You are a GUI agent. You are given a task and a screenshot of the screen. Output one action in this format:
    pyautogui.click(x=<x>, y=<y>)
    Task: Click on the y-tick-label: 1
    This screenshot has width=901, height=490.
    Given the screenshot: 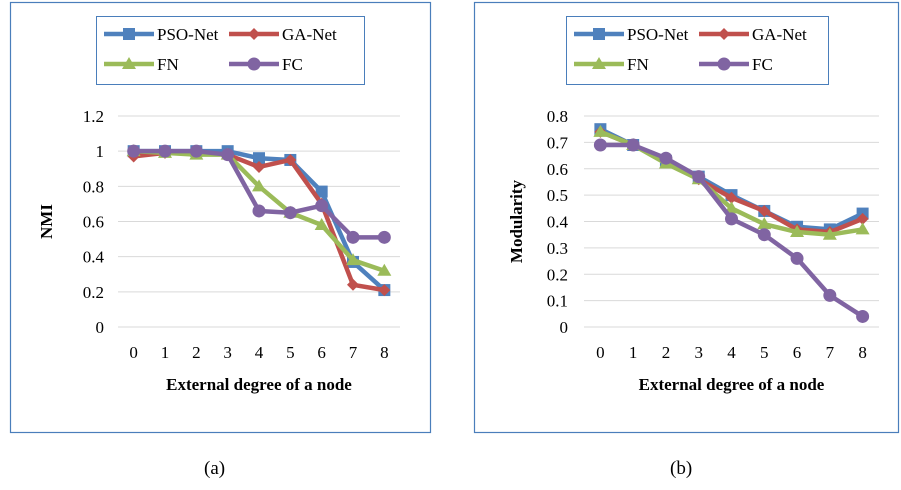 What is the action you would take?
    pyautogui.click(x=100, y=151)
    